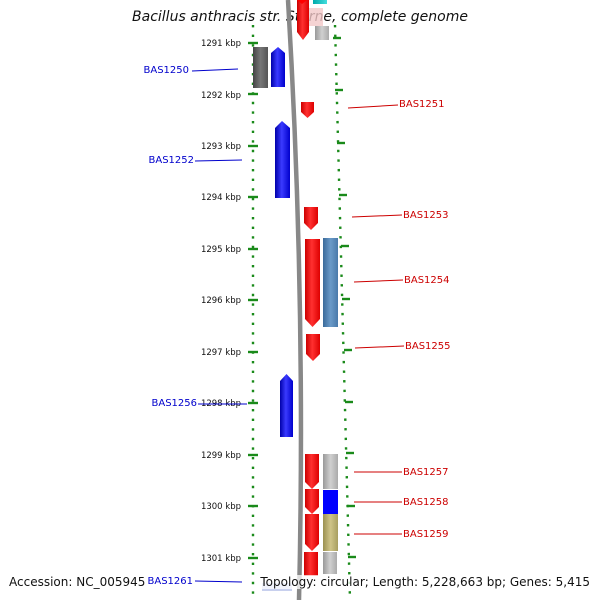  What do you see at coordinates (311, 564) in the screenshot?
I see `gene-reverse-partial-bottom` at bounding box center [311, 564].